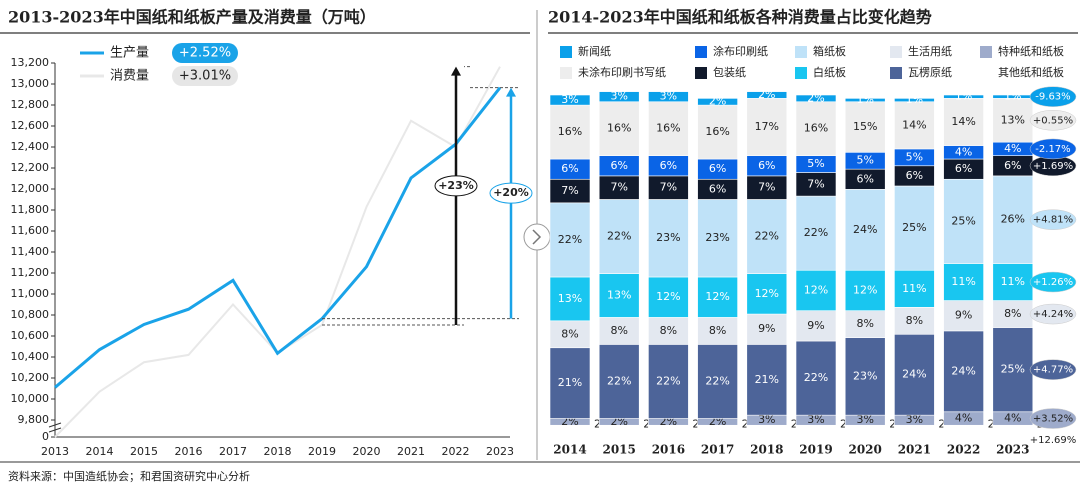 This screenshot has width=1080, height=491. I want to click on x-tick-label: 2020, so click(864, 450).